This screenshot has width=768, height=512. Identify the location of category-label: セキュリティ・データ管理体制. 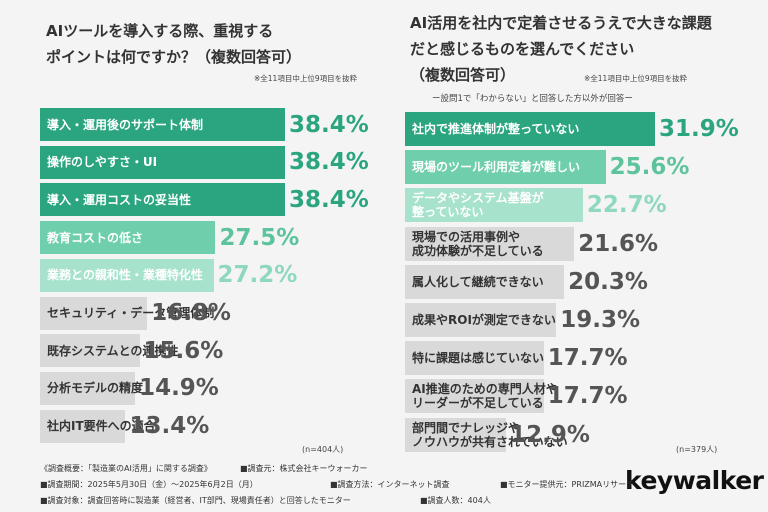
(131, 313).